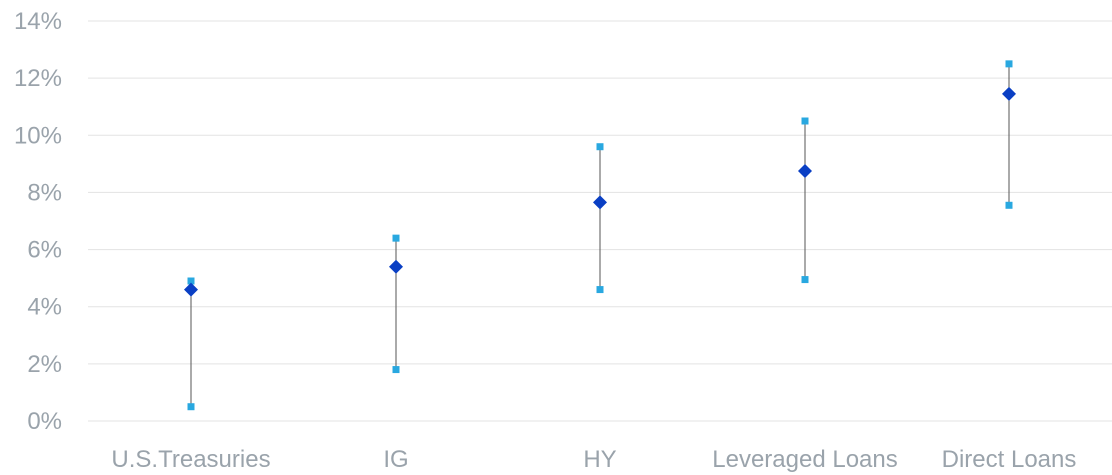 Image resolution: width=1112 pixels, height=475 pixels. What do you see at coordinates (38, 221) in the screenshot?
I see `y-axis-tick-labels: 0% 2% 4% 6% 8% 10% 12% 14%` at bounding box center [38, 221].